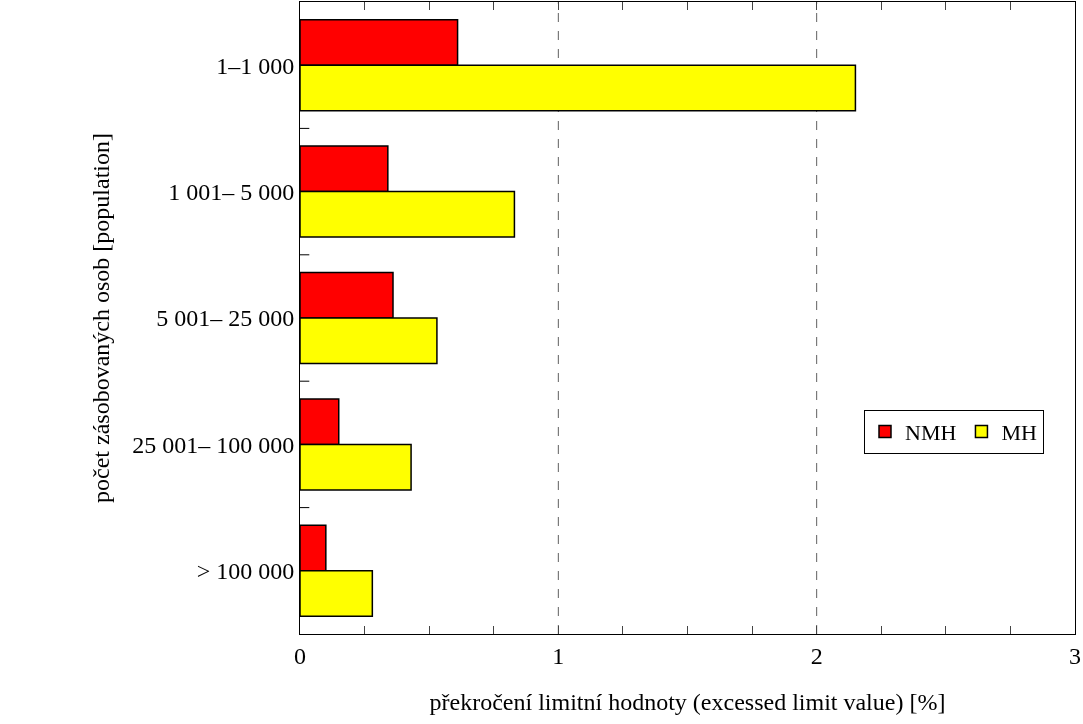 This screenshot has width=1083, height=724. Describe the element at coordinates (931, 433) in the screenshot. I see `legend-label: NMH` at that location.